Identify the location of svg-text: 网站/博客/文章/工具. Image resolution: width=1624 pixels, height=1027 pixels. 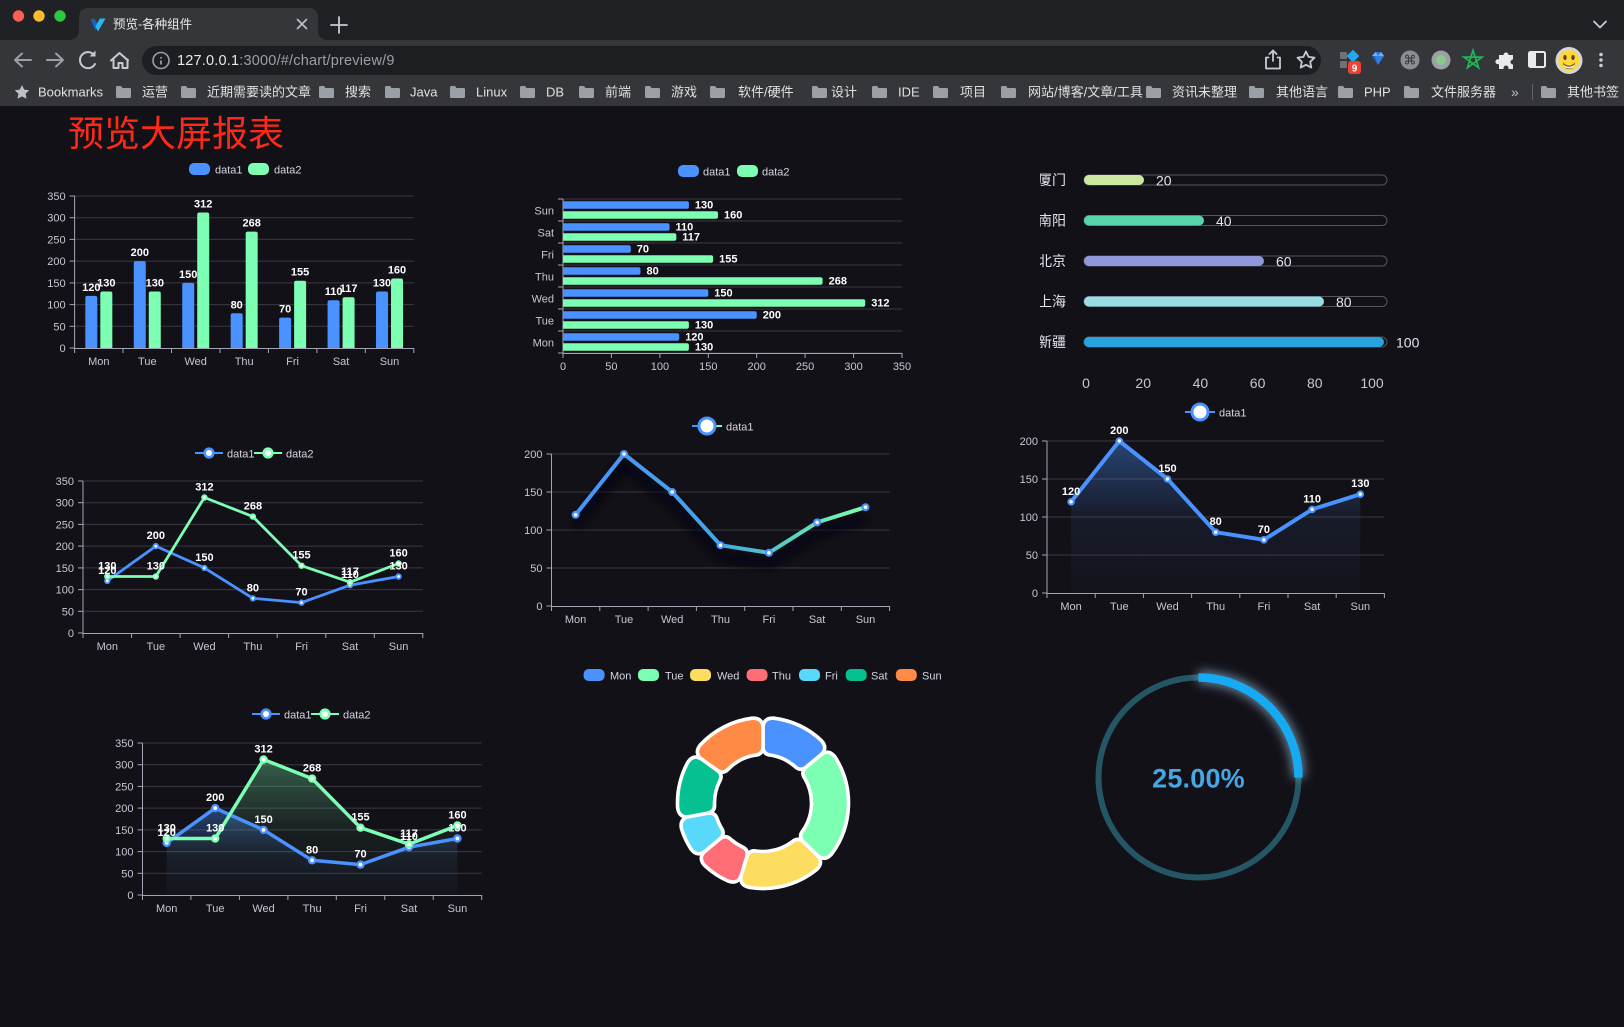
(1085, 92).